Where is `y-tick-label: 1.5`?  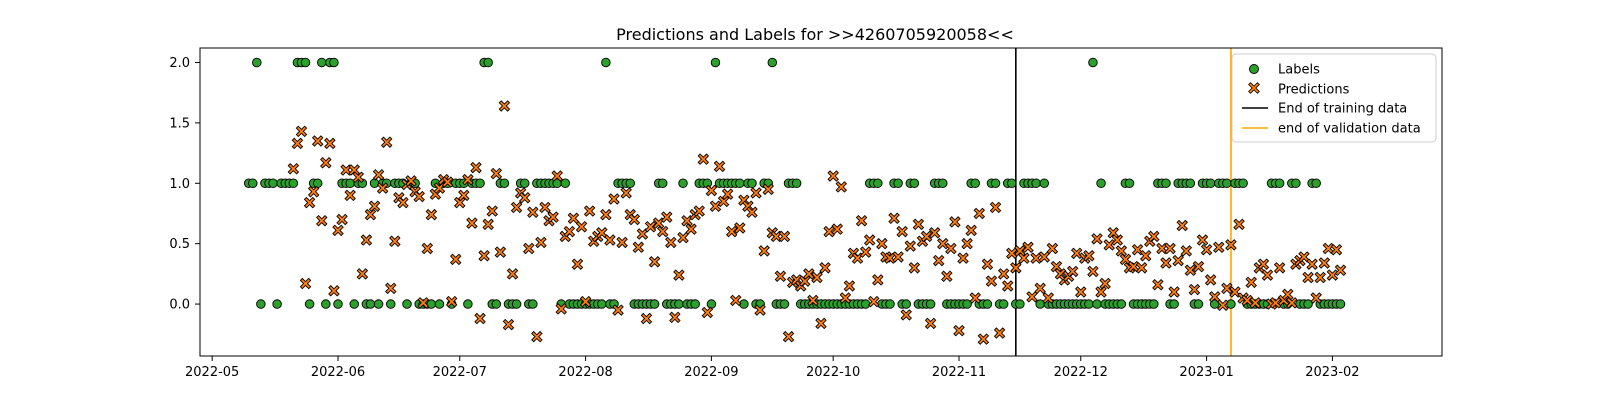
y-tick-label: 1.5 is located at coordinates (179, 123).